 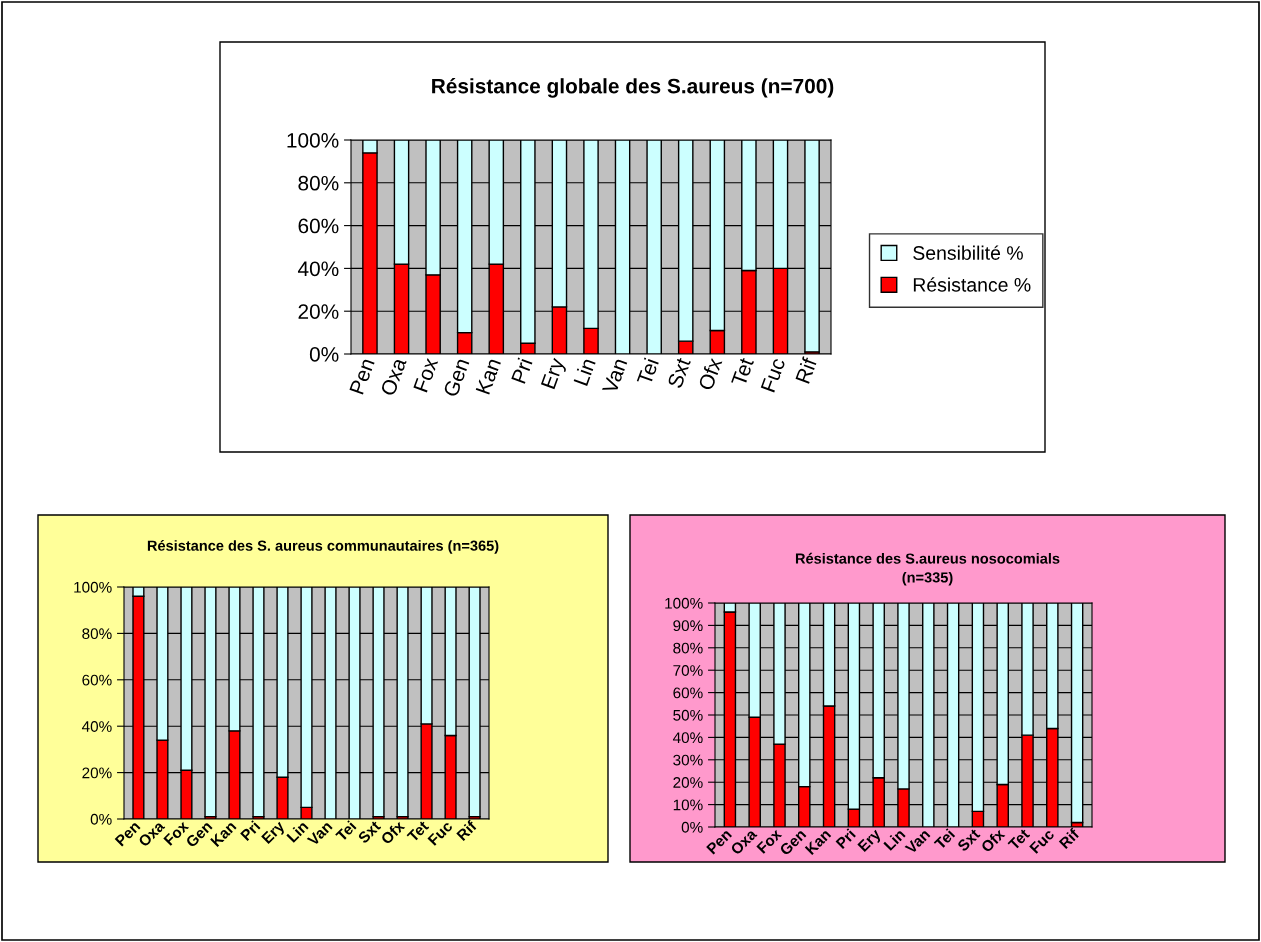 I want to click on y-tick-label: 90%, so click(x=688, y=626).